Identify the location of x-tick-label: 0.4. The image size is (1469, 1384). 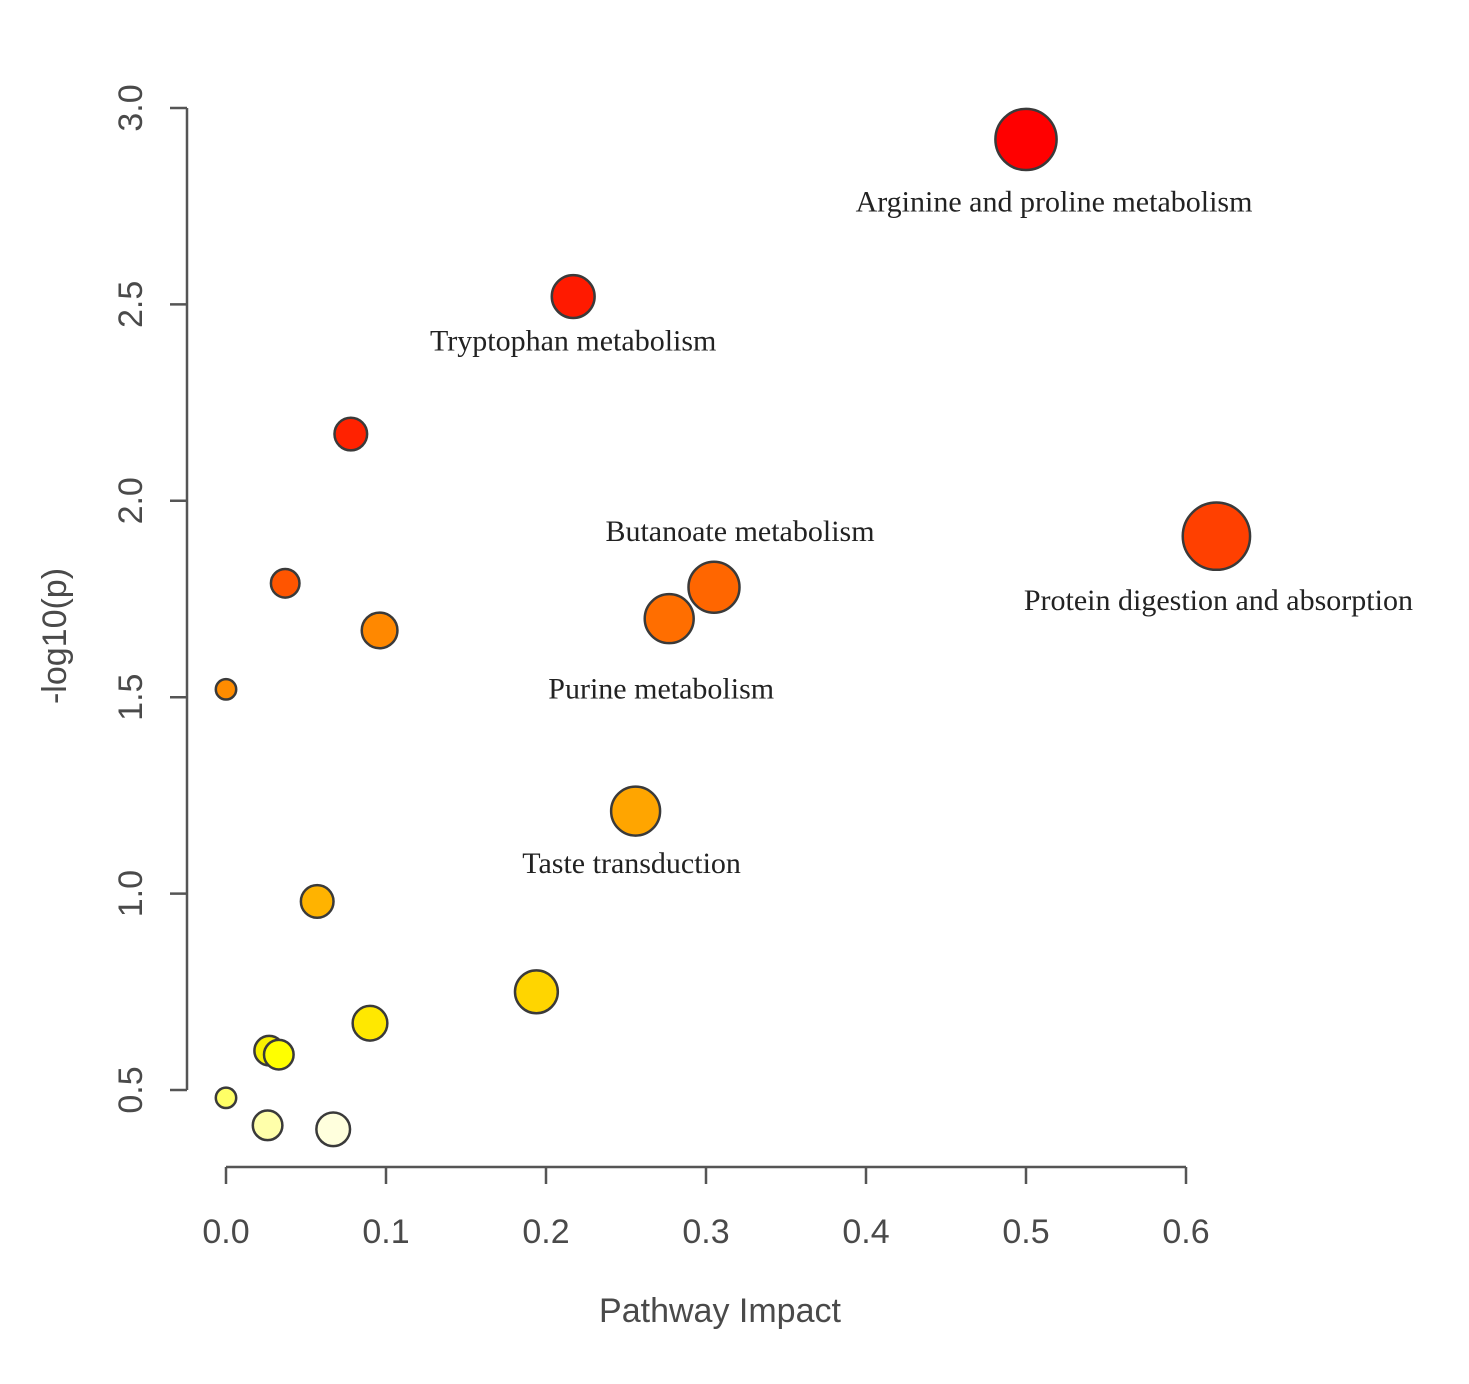
(865, 1232).